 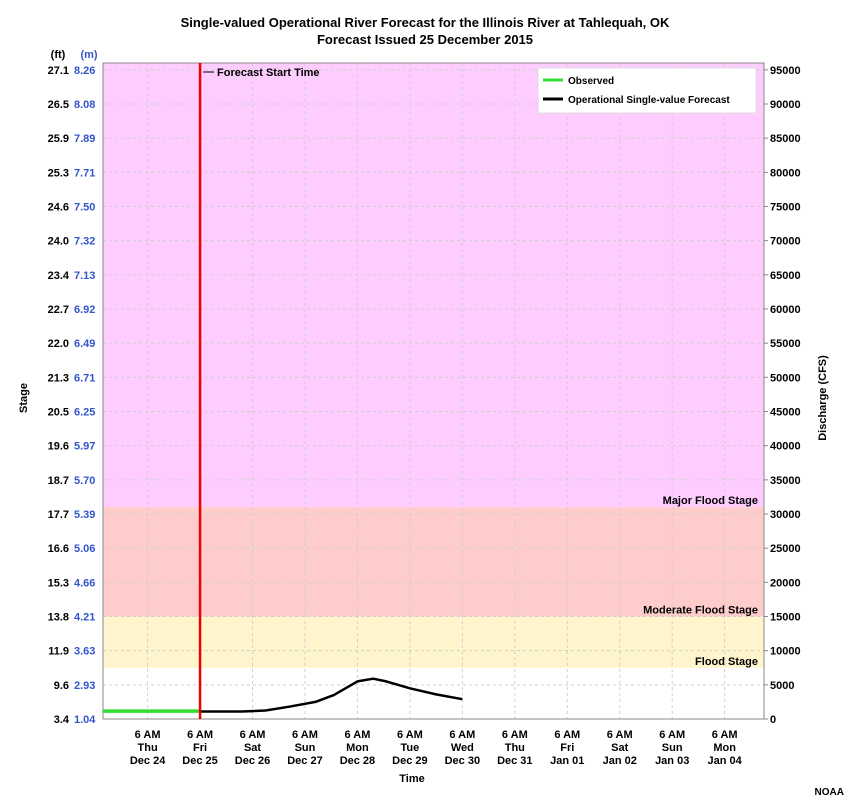 What do you see at coordinates (84, 105) in the screenshot?
I see `left-tick-m-1: 8.08` at bounding box center [84, 105].